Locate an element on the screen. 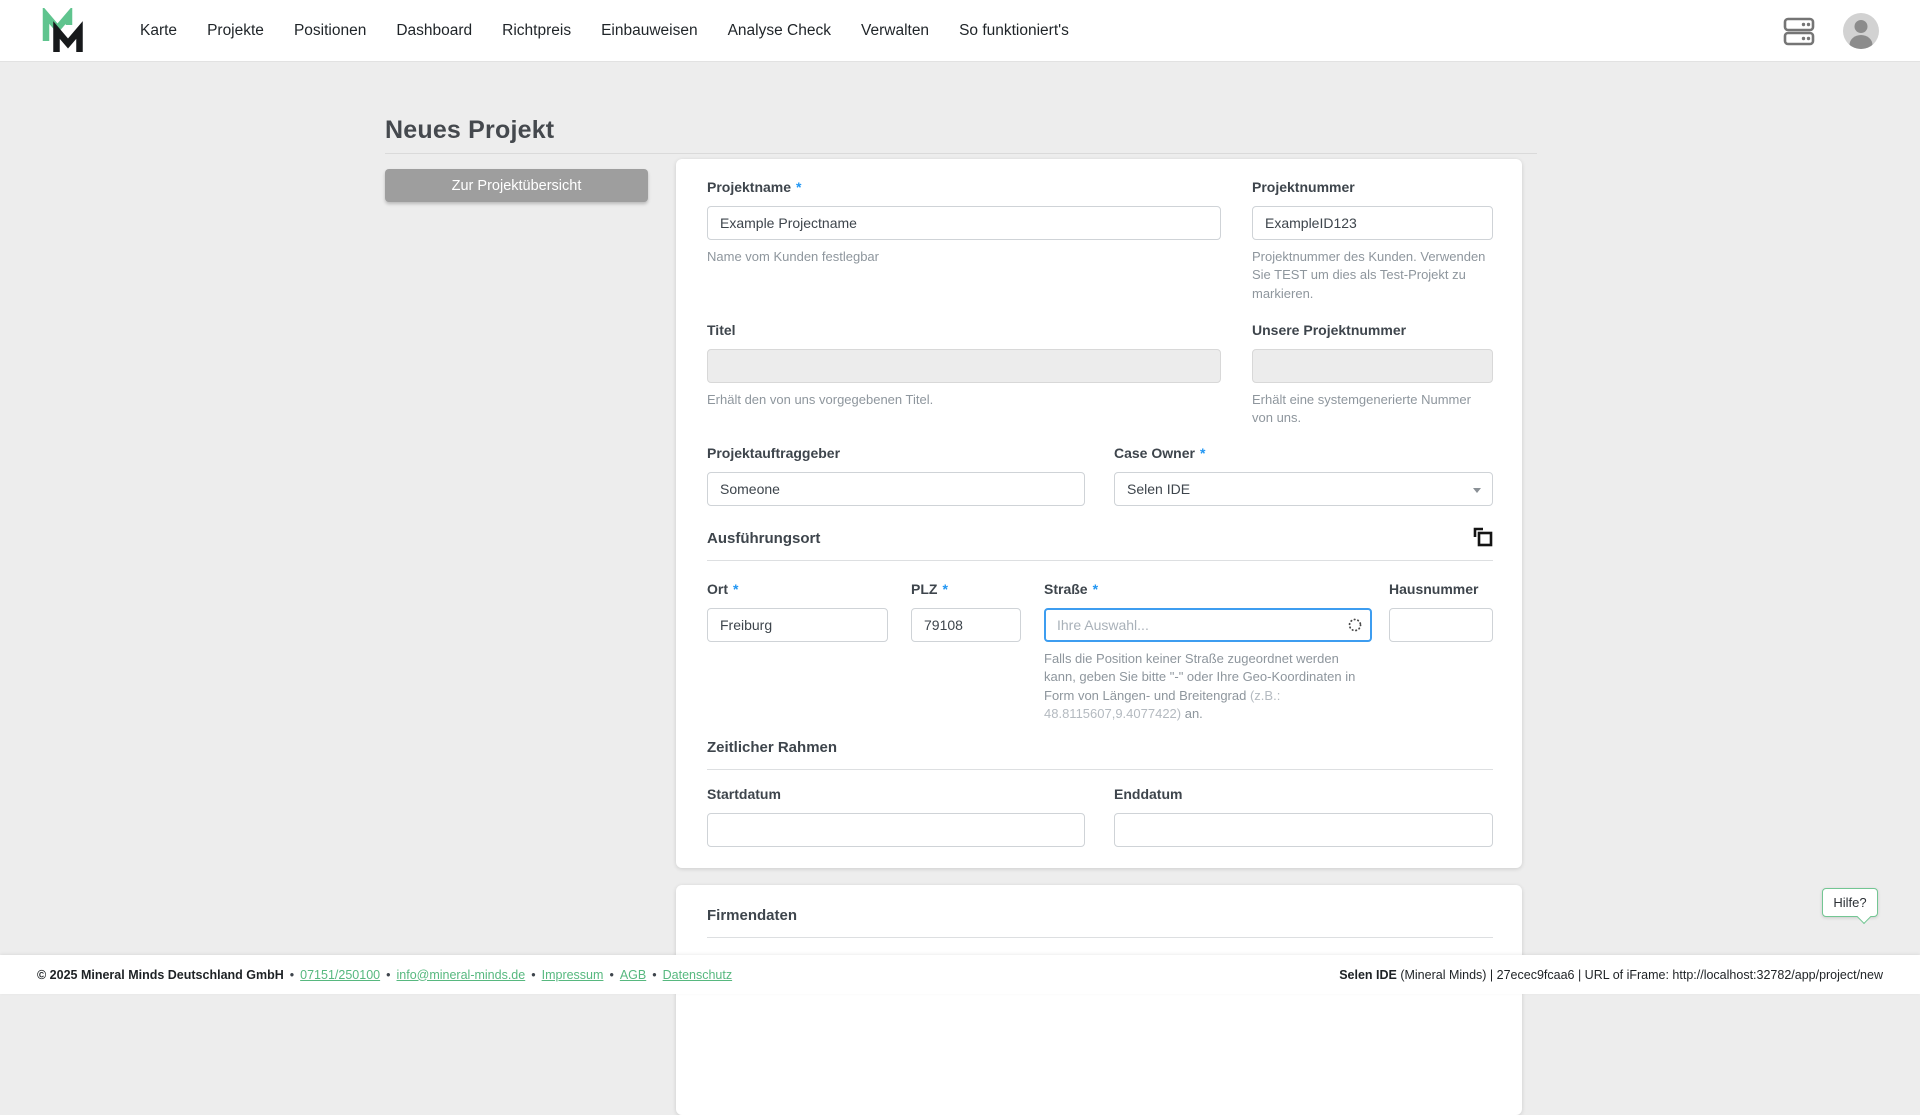 The image size is (1920, 1115). help-button: Hilfe? is located at coordinates (1850, 902).